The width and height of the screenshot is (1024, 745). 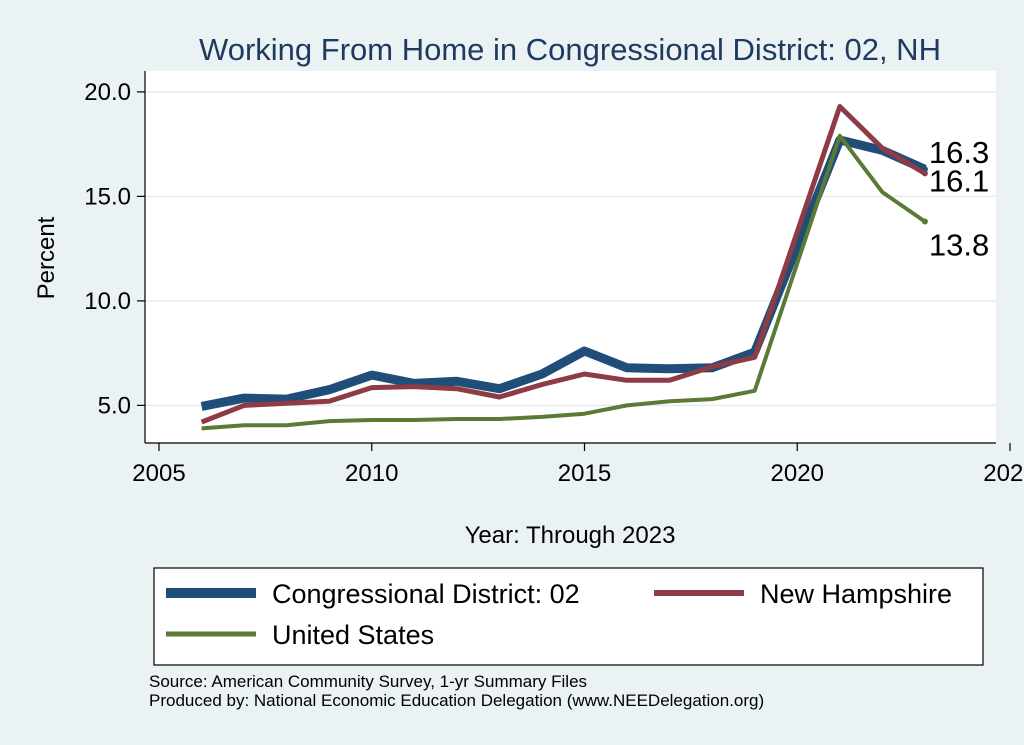 I want to click on y-tick-label: 5.0, so click(x=114, y=405).